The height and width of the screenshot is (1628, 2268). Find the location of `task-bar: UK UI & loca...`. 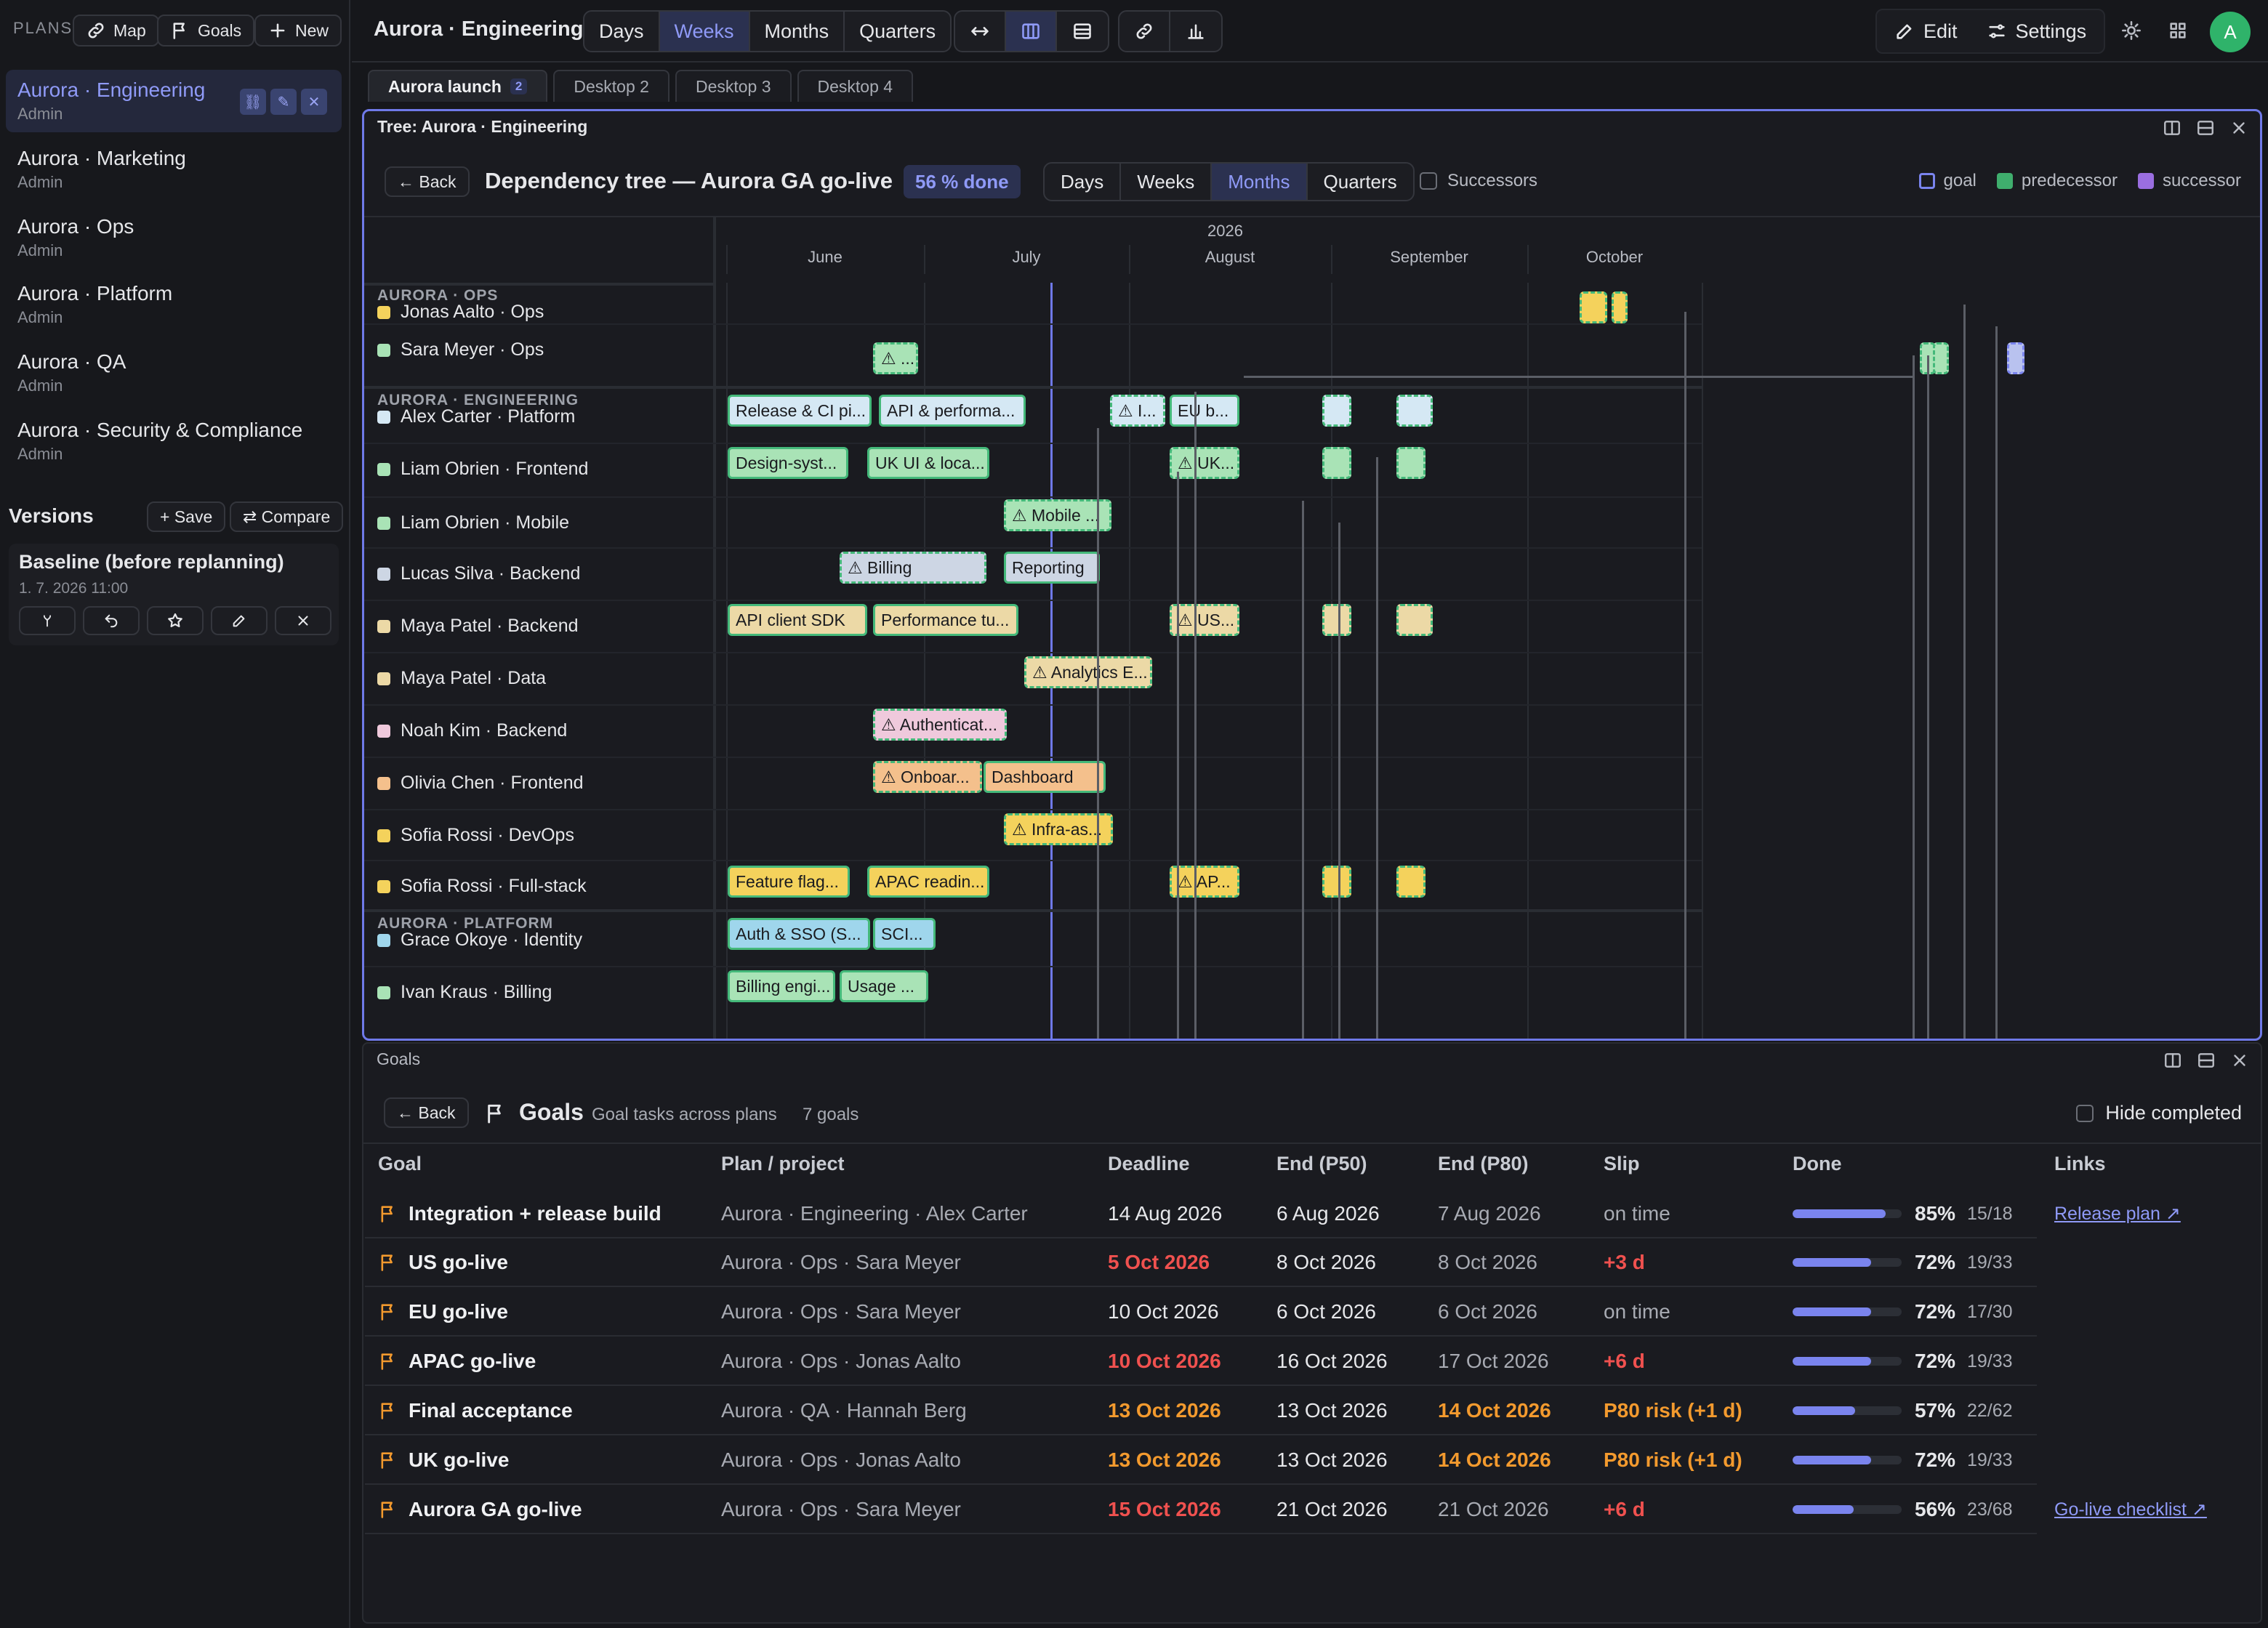

task-bar: UK UI & loca... is located at coordinates (928, 463).